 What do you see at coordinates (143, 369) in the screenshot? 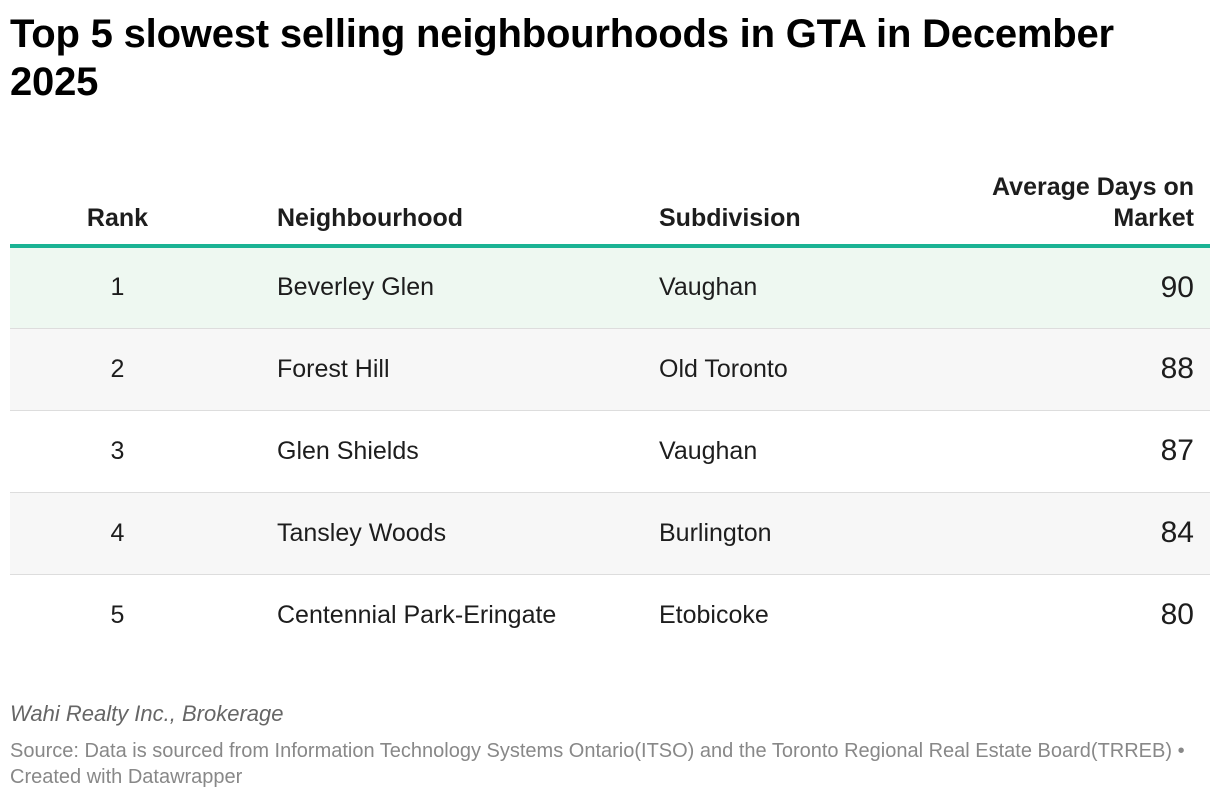
I see `cell-rank: 2` at bounding box center [143, 369].